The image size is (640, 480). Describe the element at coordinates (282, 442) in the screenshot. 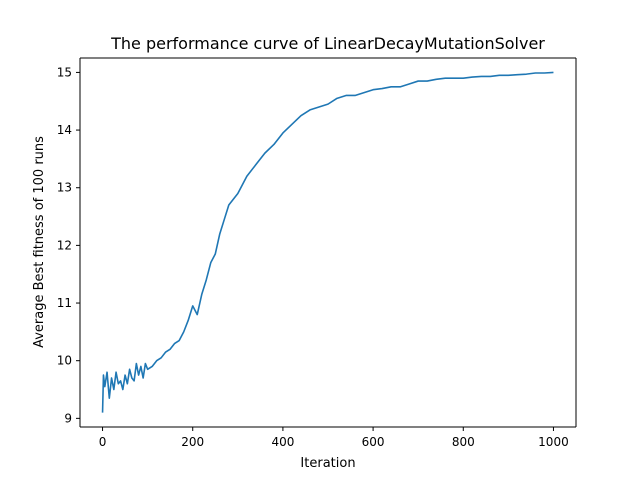

I see `x-tick-label: 400` at that location.